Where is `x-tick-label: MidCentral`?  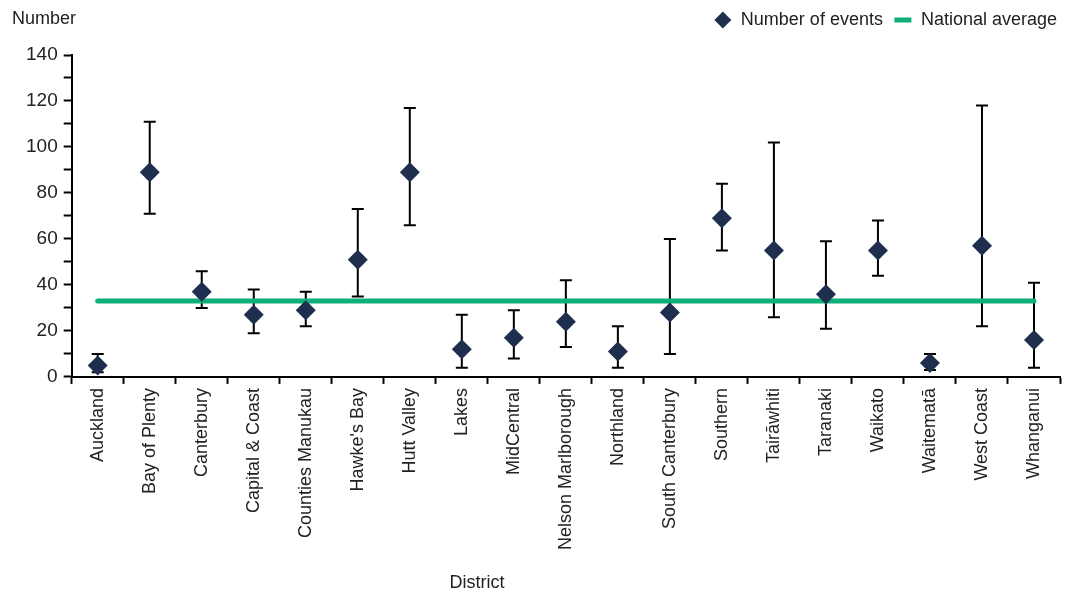
x-tick-label: MidCentral is located at coordinates (512, 431).